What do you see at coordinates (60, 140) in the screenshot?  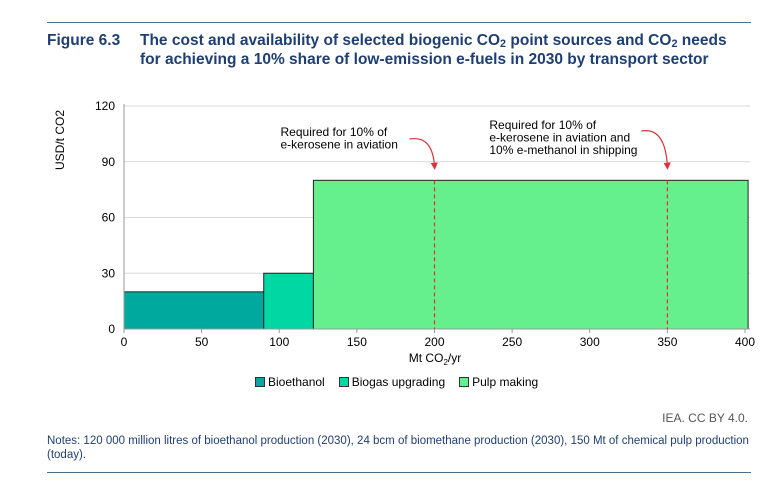 I see `y-axis-label: USD/t CO2` at bounding box center [60, 140].